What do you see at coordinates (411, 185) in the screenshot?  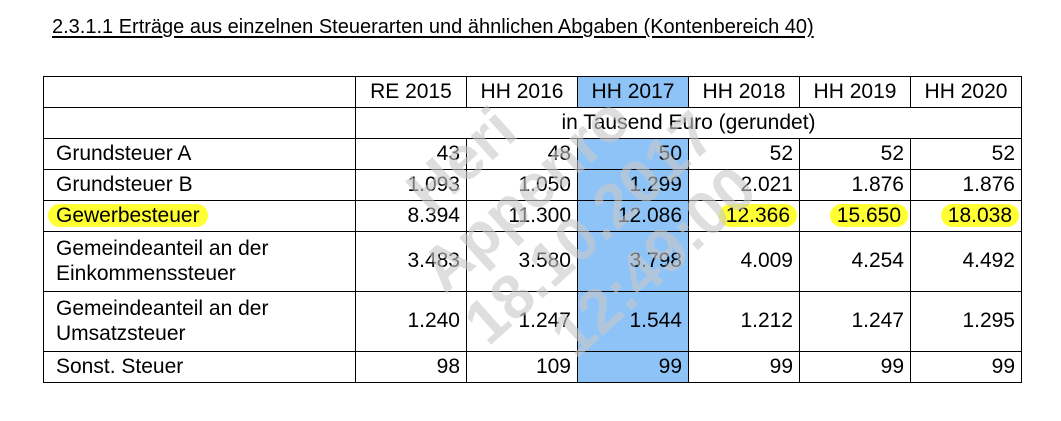 I see `table-cell: 1.093` at bounding box center [411, 185].